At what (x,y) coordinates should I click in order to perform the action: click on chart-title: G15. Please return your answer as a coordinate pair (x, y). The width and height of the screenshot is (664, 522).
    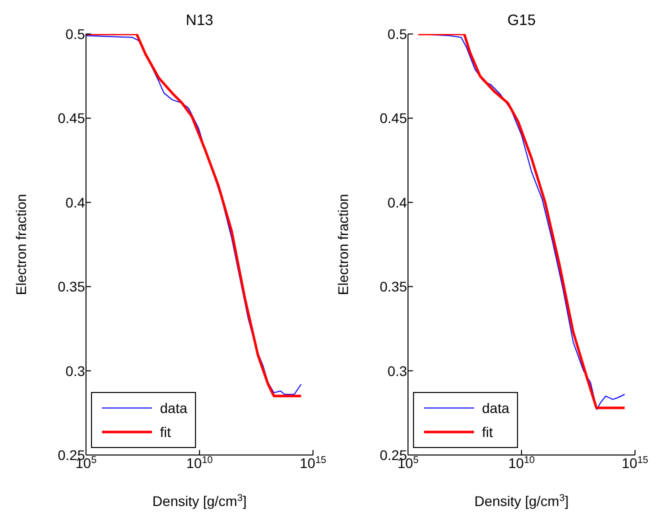
    Looking at the image, I should click on (521, 20).